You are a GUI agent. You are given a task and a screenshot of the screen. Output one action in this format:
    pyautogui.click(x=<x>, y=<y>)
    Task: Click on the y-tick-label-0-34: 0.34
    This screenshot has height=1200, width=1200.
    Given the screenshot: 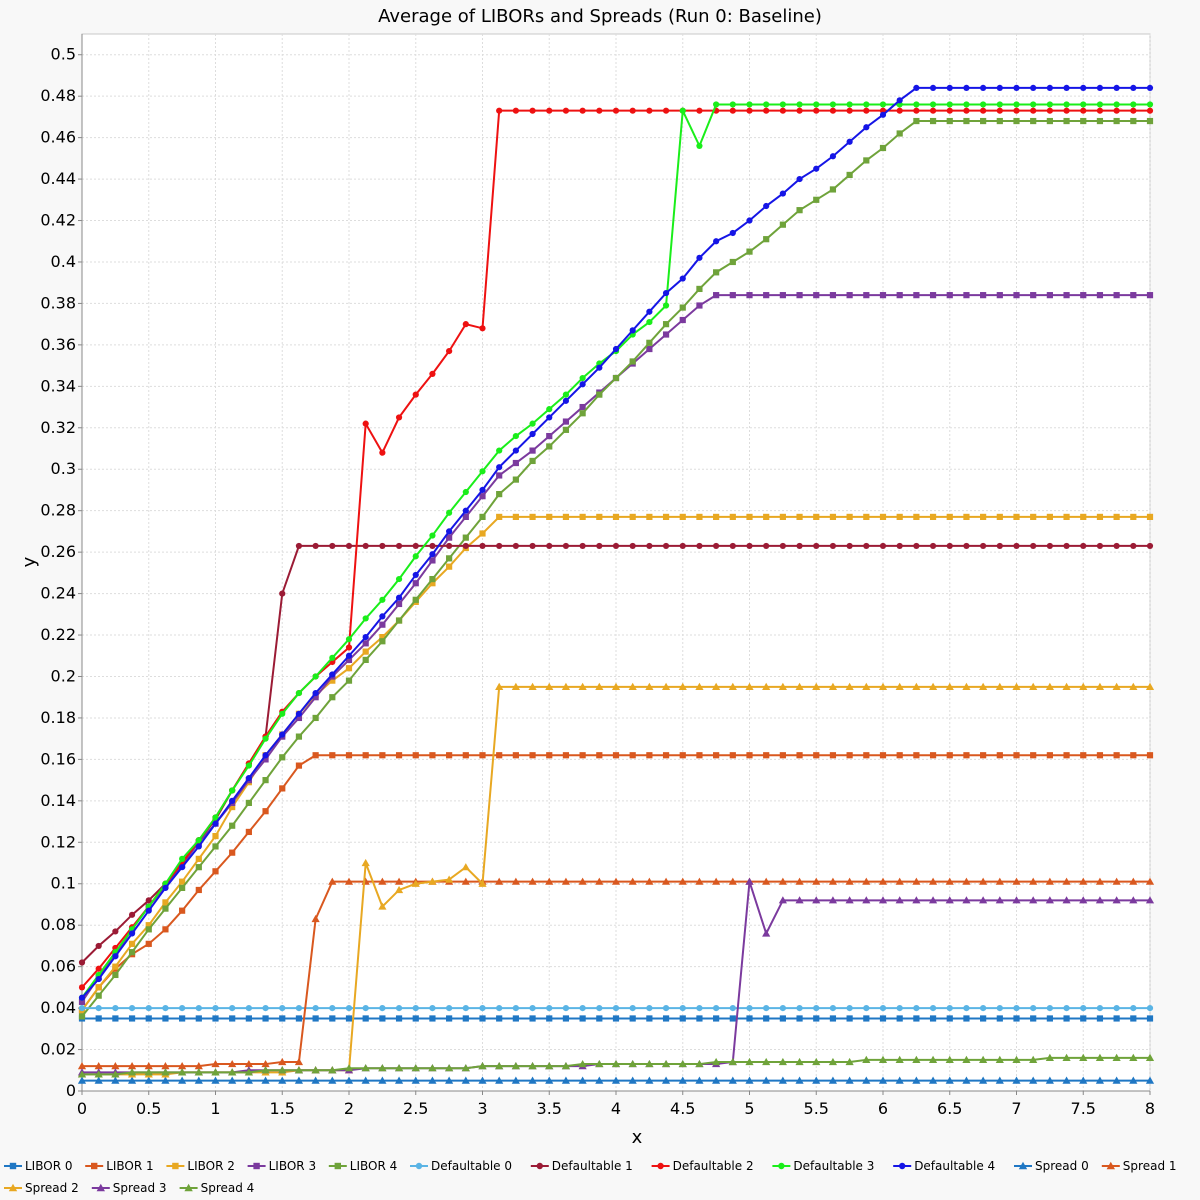 What is the action you would take?
    pyautogui.click(x=58, y=385)
    